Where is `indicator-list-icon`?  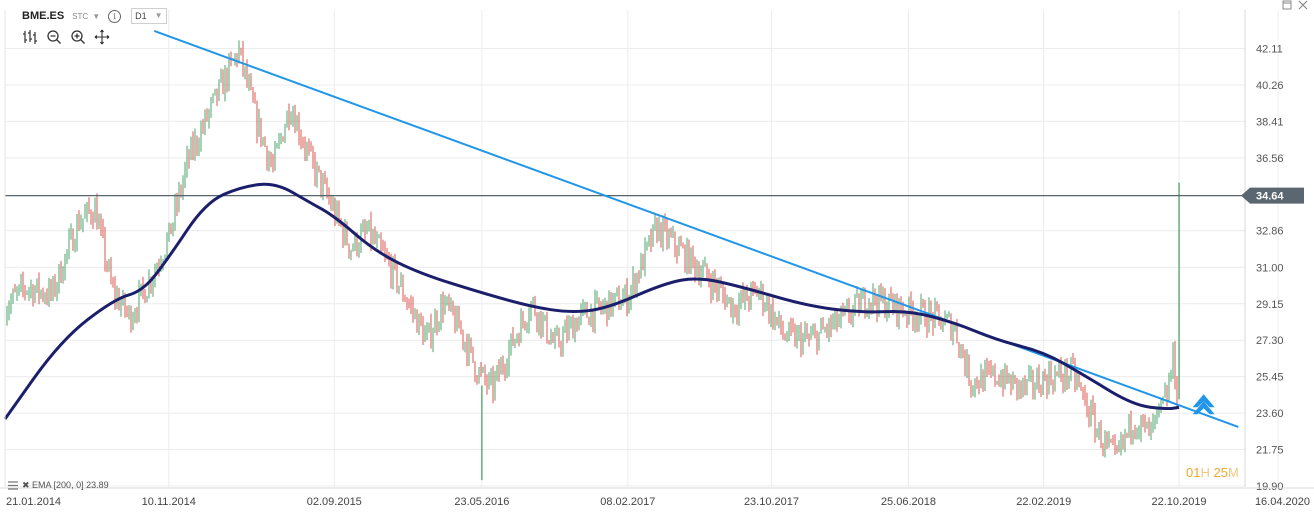 indicator-list-icon is located at coordinates (13, 485).